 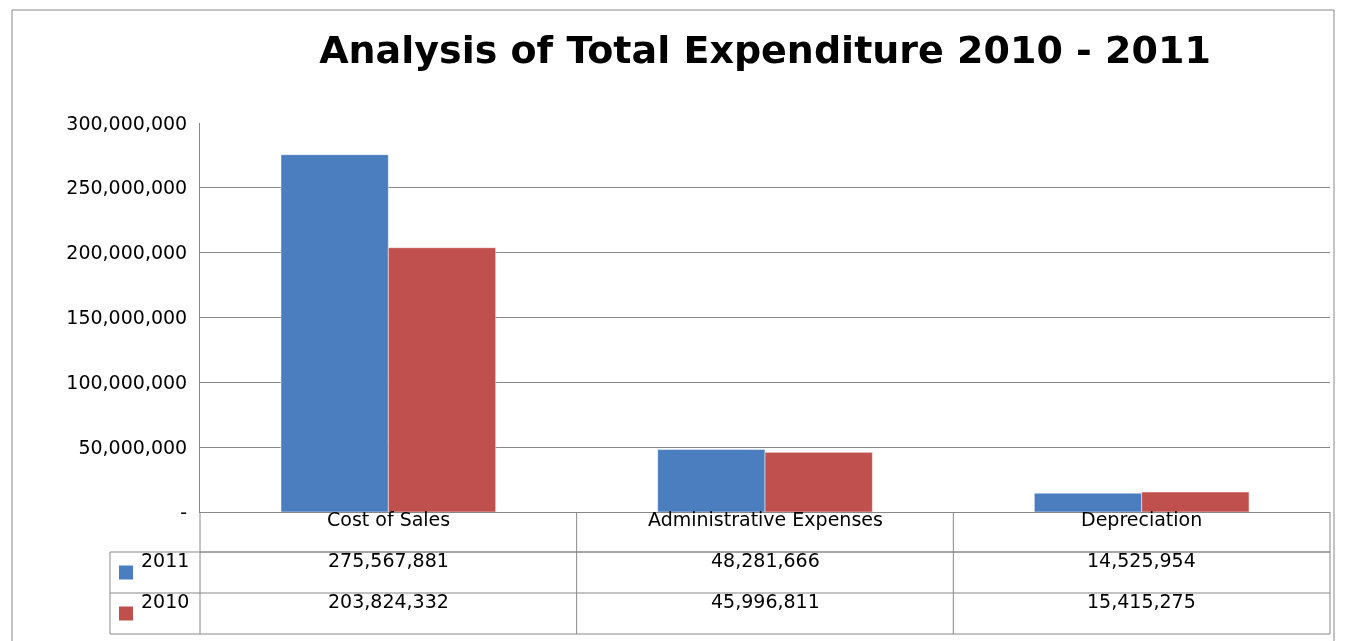 What do you see at coordinates (127, 381) in the screenshot?
I see `y-tick-label: 100,000,000` at bounding box center [127, 381].